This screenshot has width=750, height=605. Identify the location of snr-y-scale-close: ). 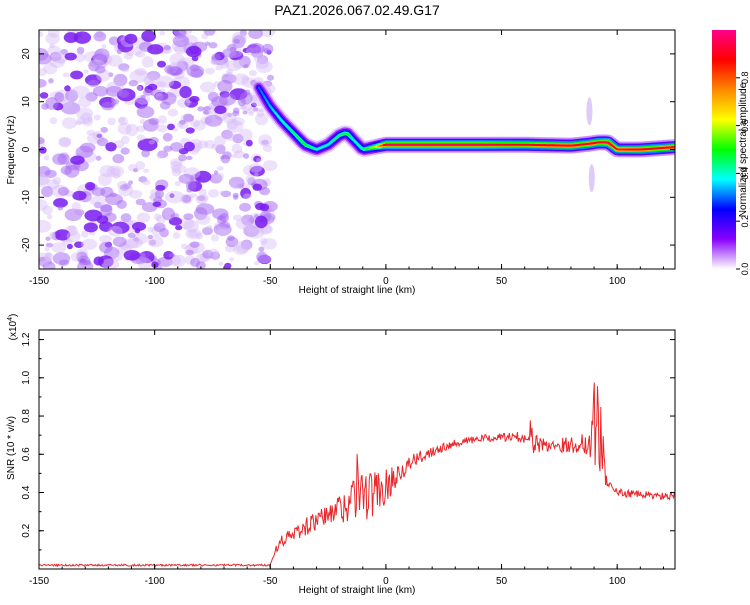
(13, 315).